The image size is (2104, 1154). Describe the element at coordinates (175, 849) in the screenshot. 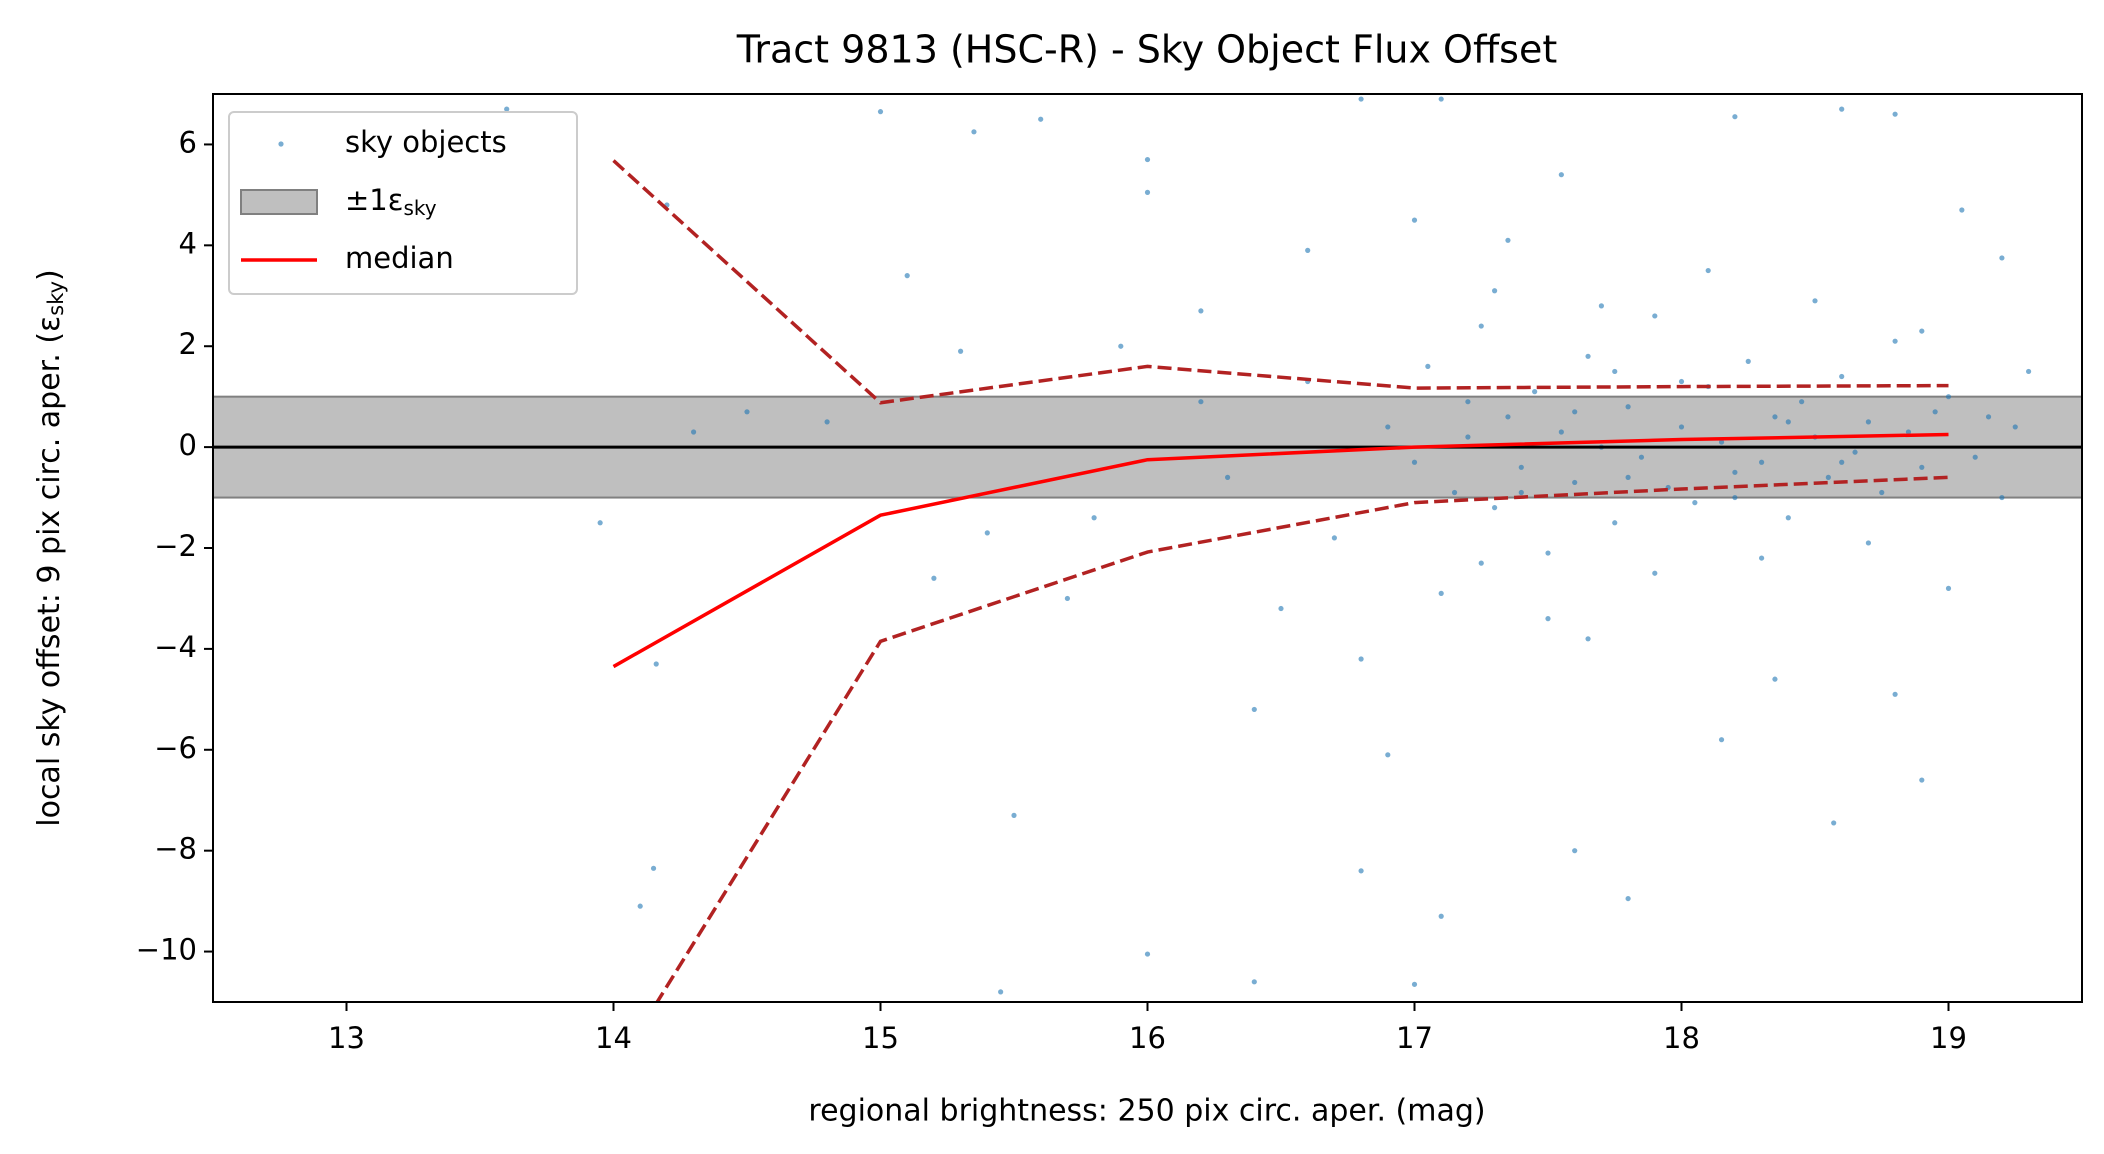

I see `y-tick-label: −8` at that location.